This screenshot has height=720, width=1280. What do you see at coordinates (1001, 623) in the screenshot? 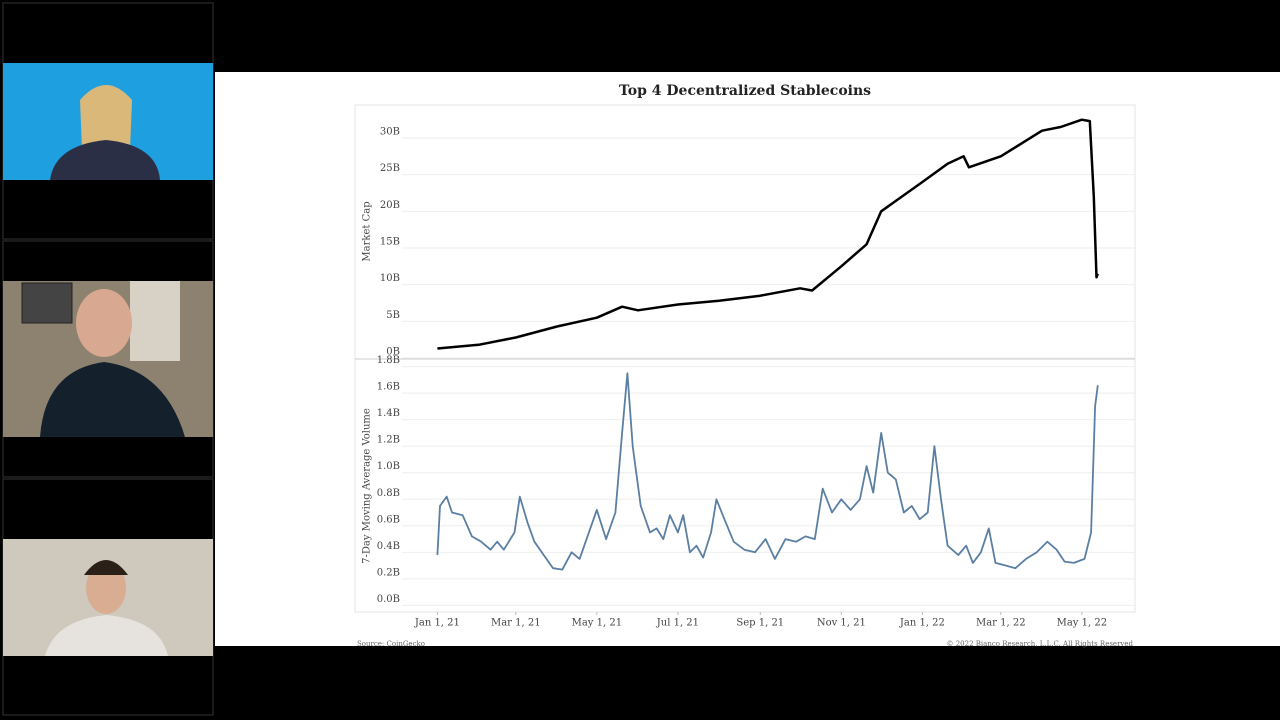
I see `x-tick-label: Mar 1, 22` at bounding box center [1001, 623].